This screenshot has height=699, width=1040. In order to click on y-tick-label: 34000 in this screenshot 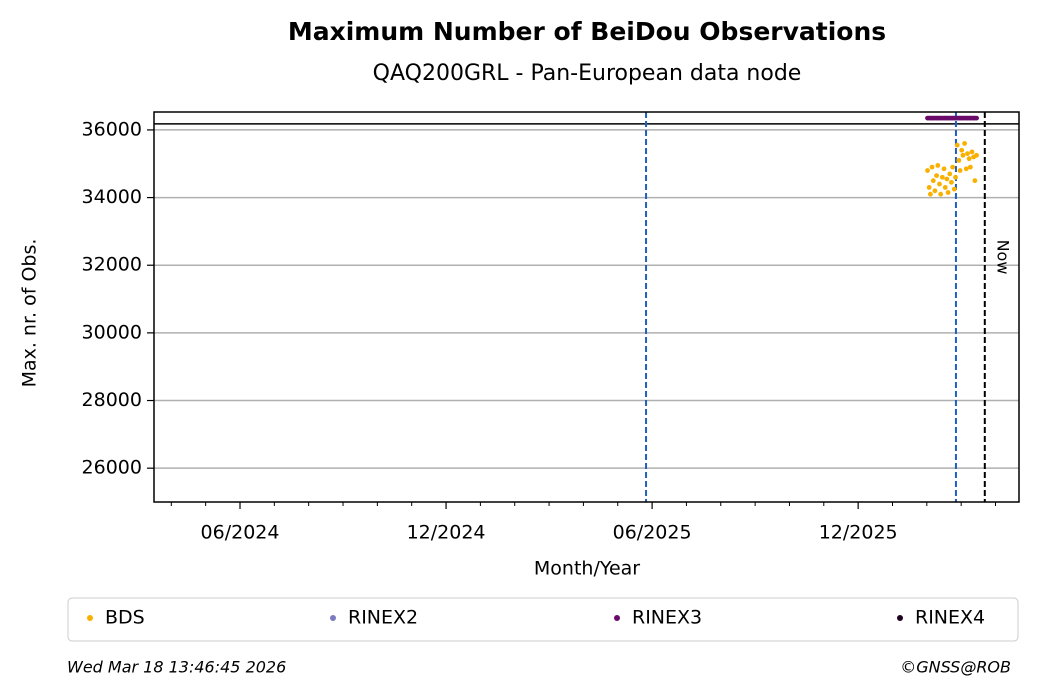, I will do `click(112, 197)`.